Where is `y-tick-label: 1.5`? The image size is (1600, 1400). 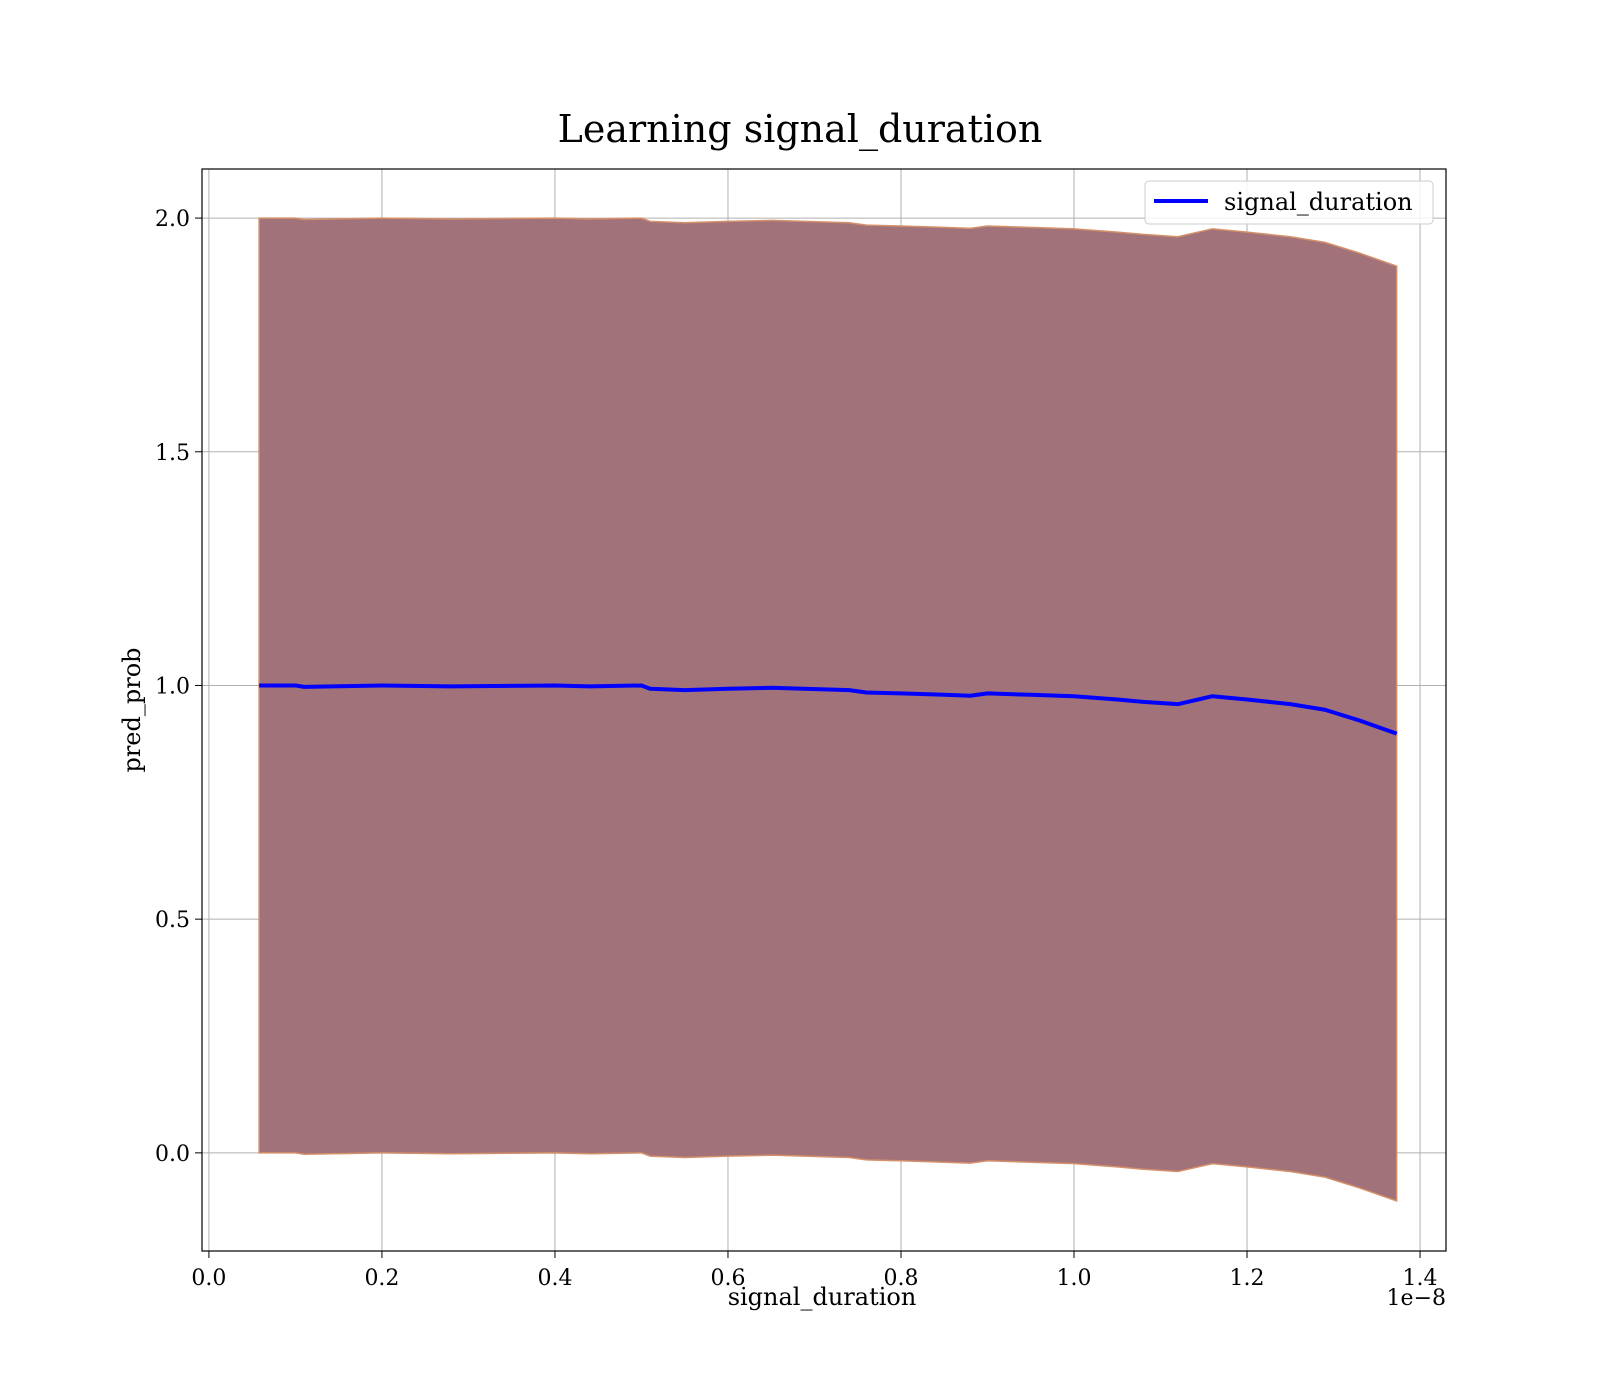 y-tick-label: 1.5 is located at coordinates (172, 453).